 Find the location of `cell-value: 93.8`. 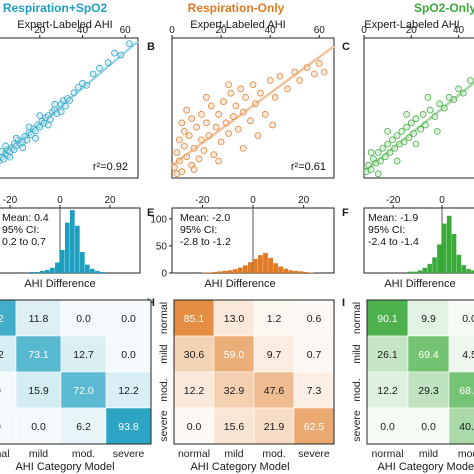

cell-value: 93.8 is located at coordinates (128, 427).